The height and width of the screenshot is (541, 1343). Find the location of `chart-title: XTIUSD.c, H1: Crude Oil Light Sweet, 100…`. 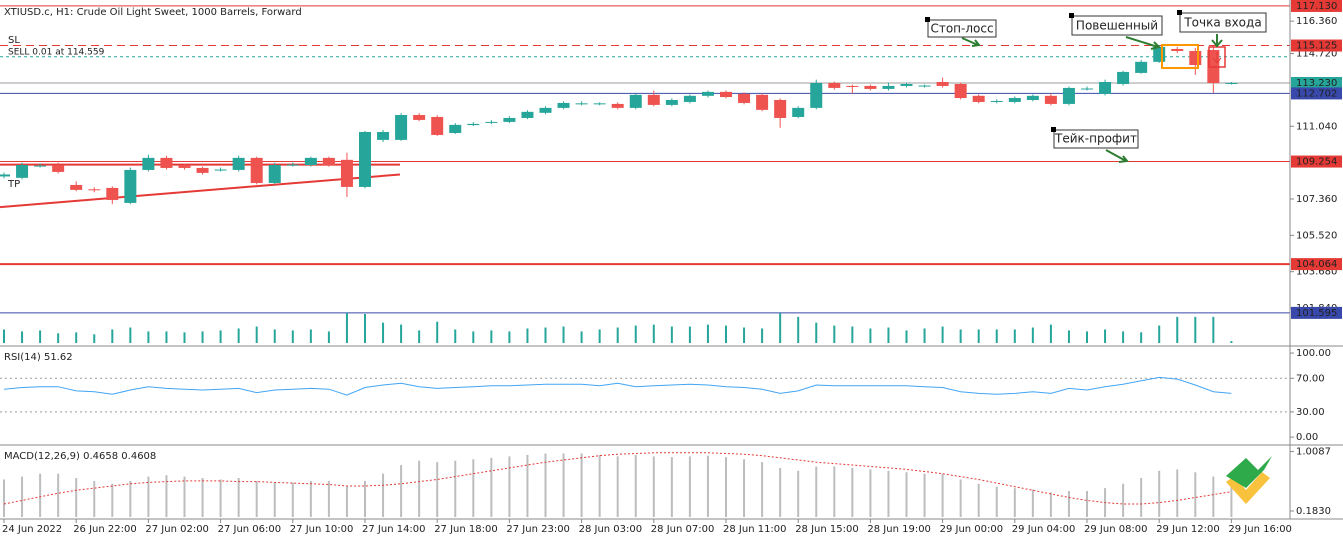

chart-title: XTIUSD.c, H1: Crude Oil Light Sweet, 100… is located at coordinates (153, 12).